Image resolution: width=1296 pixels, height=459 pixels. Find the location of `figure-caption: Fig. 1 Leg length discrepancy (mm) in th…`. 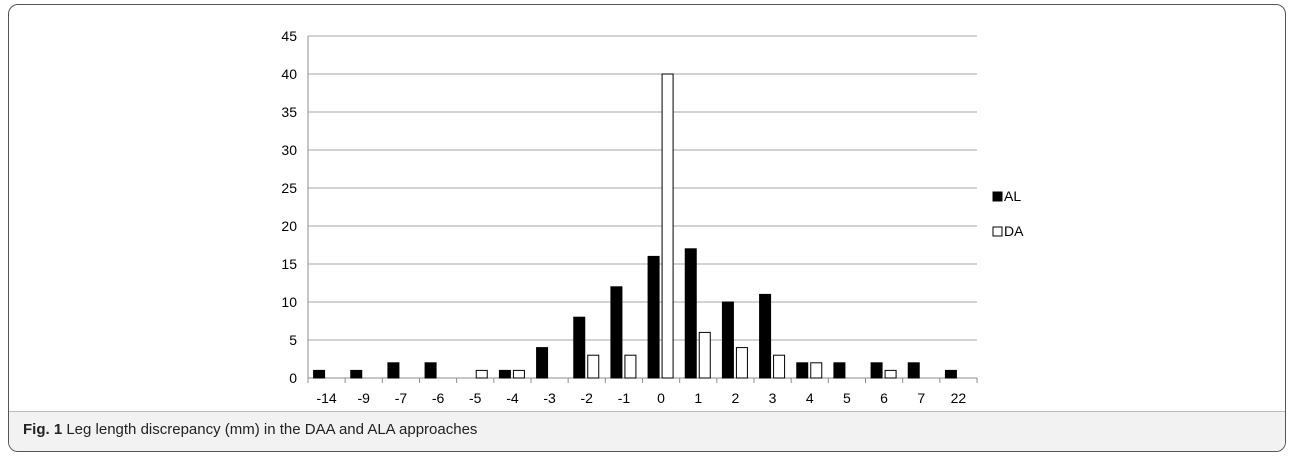

figure-caption: Fig. 1 Leg length discrepancy (mm) in th… is located at coordinates (647, 431).